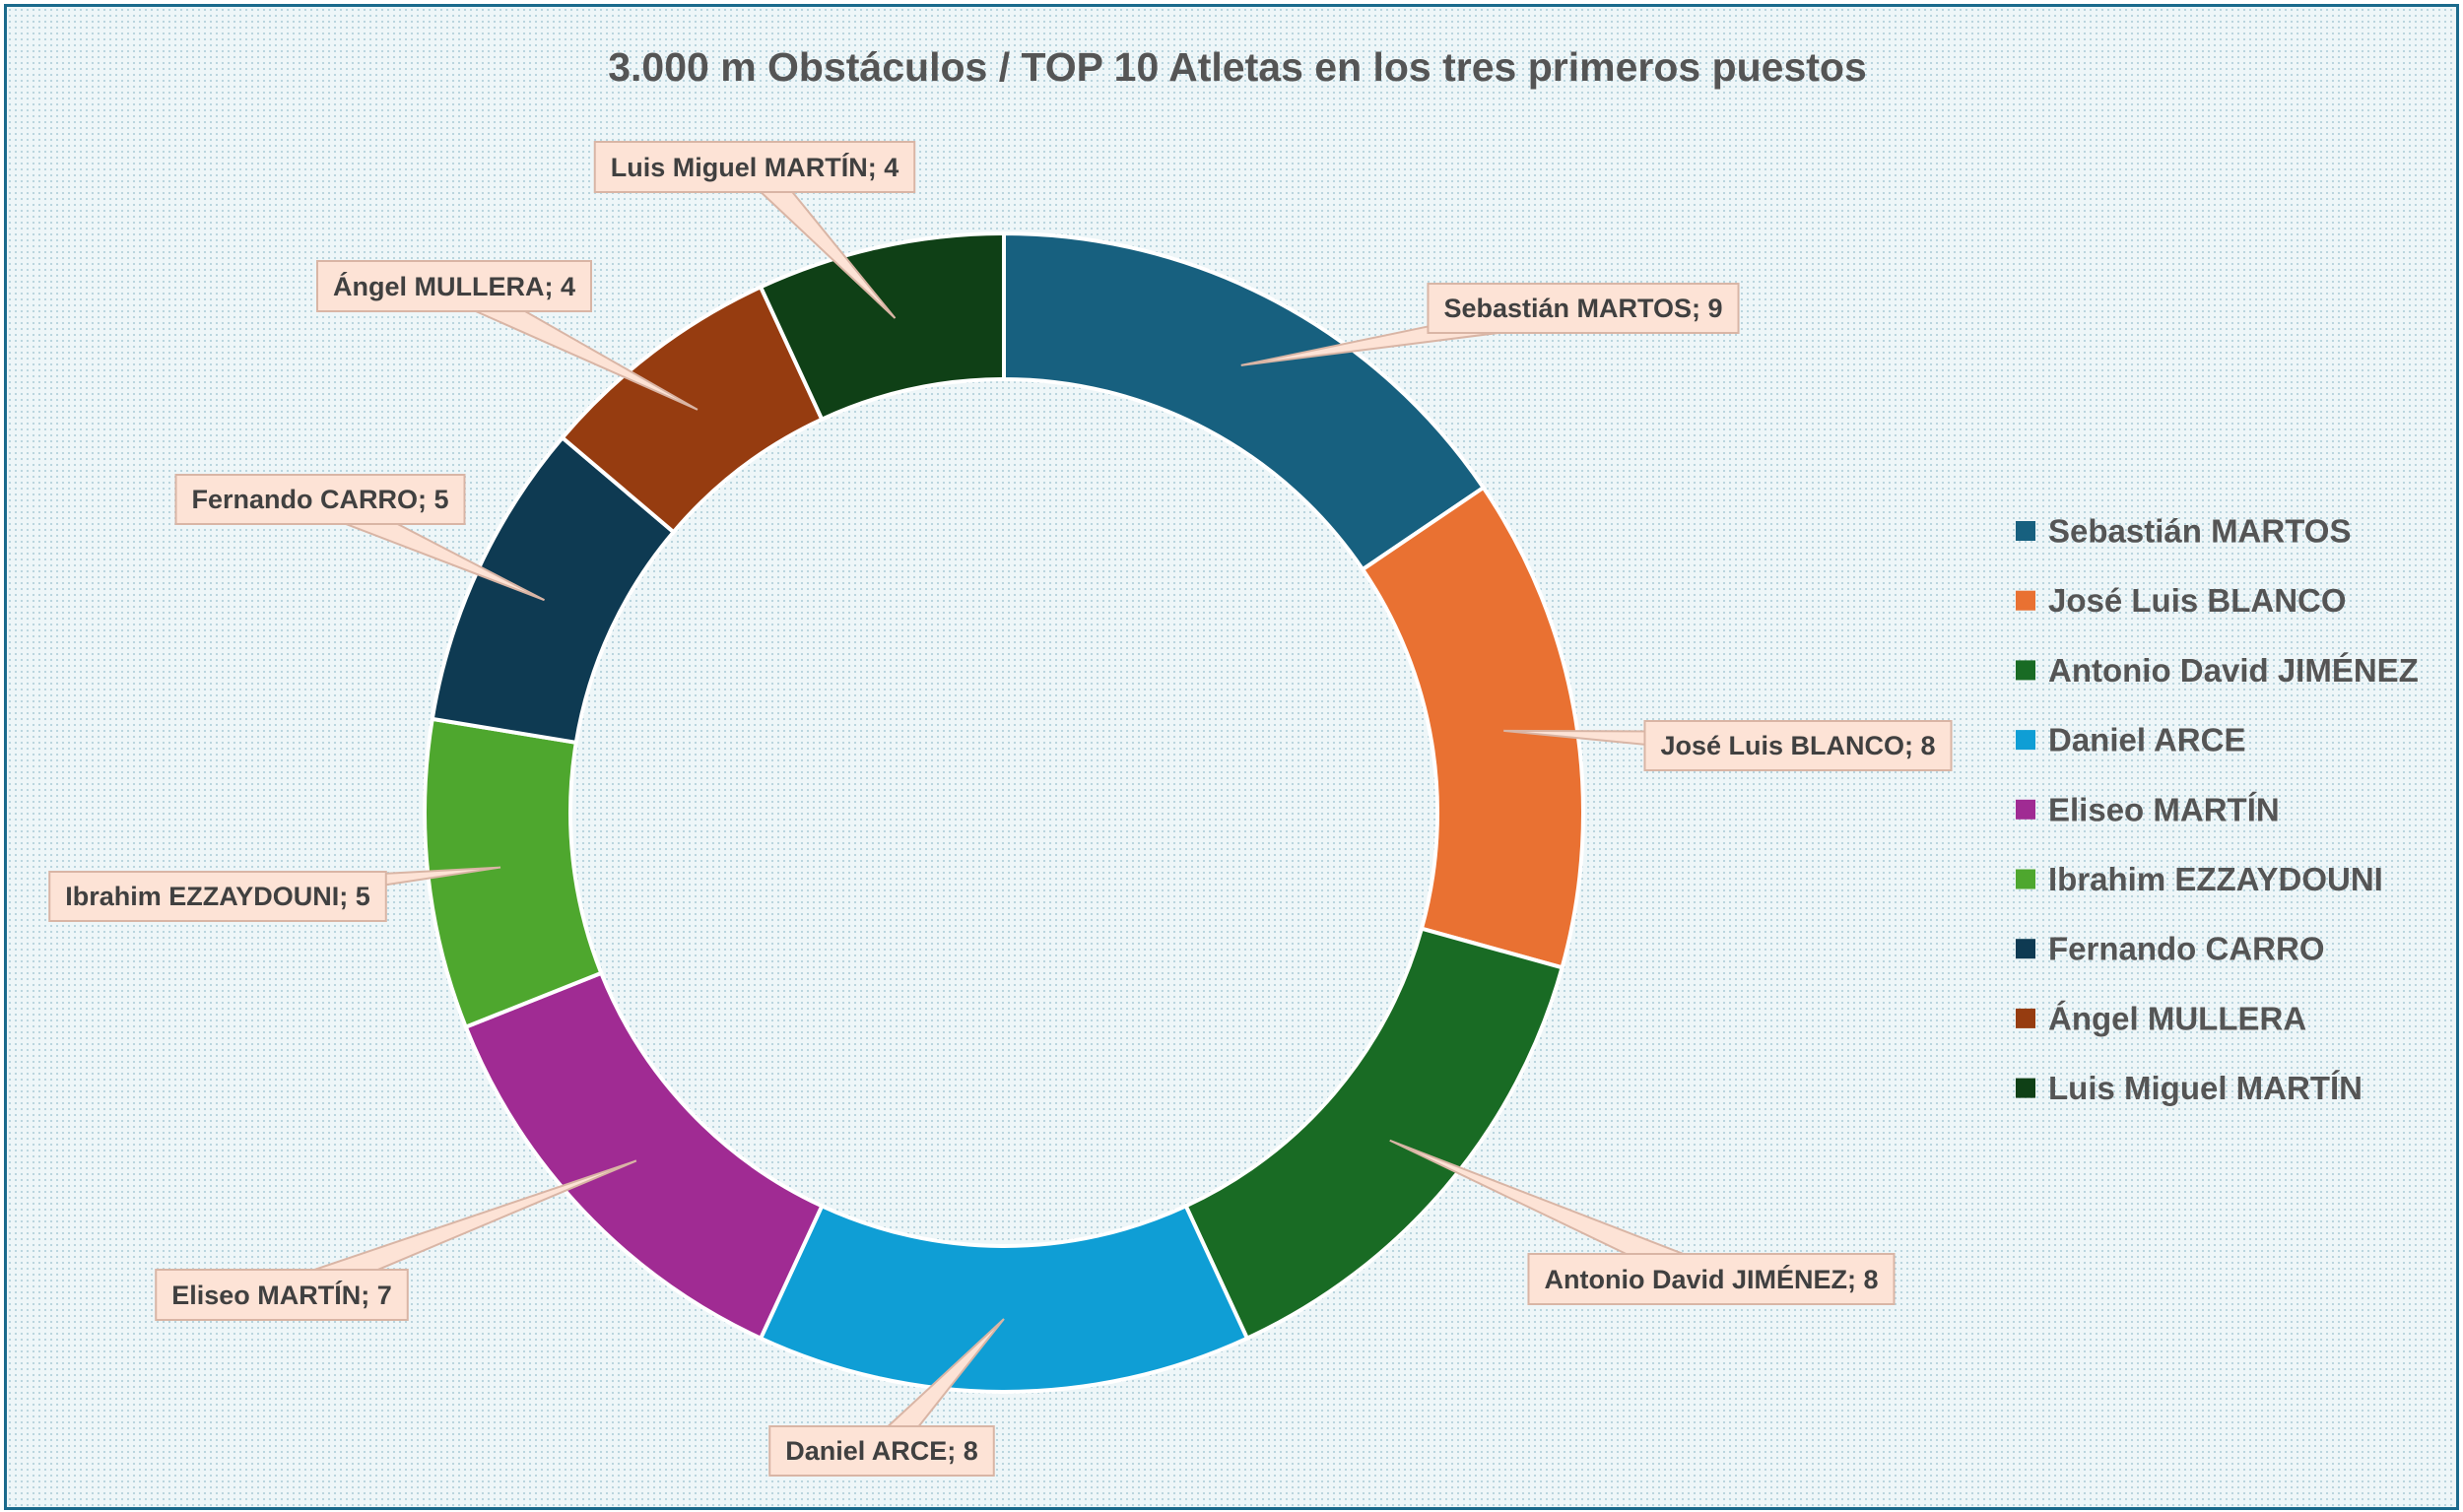 The image size is (2463, 1512). What do you see at coordinates (2199, 531) in the screenshot?
I see `legend-label: Sebastián MARTOS` at bounding box center [2199, 531].